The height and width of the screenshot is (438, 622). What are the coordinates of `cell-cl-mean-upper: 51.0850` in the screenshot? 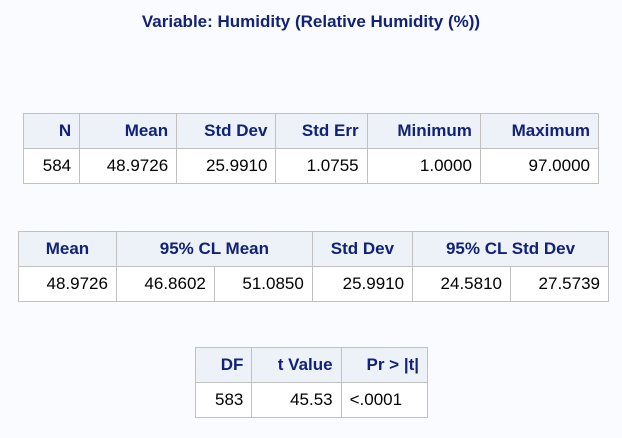 It's located at (263, 284).